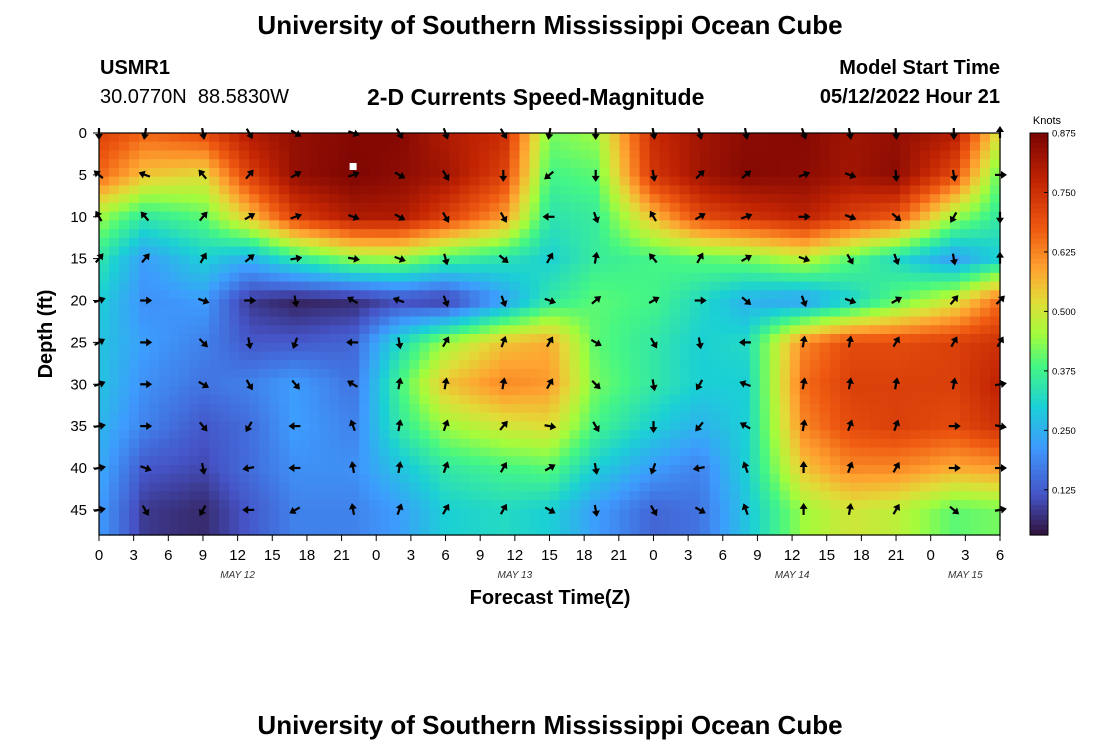 The width and height of the screenshot is (1100, 750). What do you see at coordinates (78, 468) in the screenshot?
I see `y-tick-label: 40` at bounding box center [78, 468].